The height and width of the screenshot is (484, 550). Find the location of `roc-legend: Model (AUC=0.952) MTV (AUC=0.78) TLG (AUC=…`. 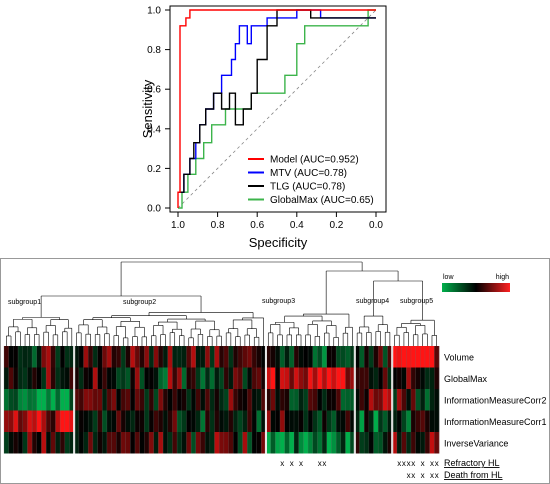

roc-legend: Model (AUC=0.952) MTV (AUC=0.78) TLG (AUC=… is located at coordinates (311, 180).